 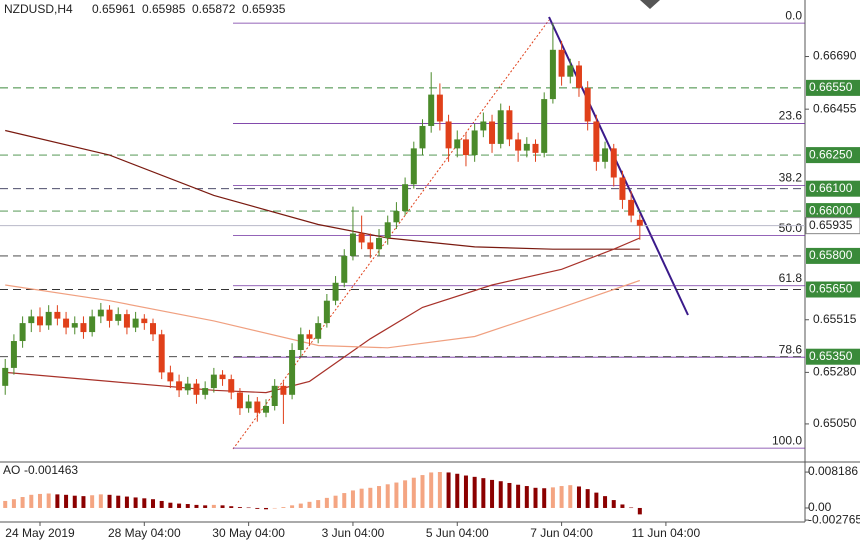 I want to click on level-label: 0.65650, so click(x=831, y=289).